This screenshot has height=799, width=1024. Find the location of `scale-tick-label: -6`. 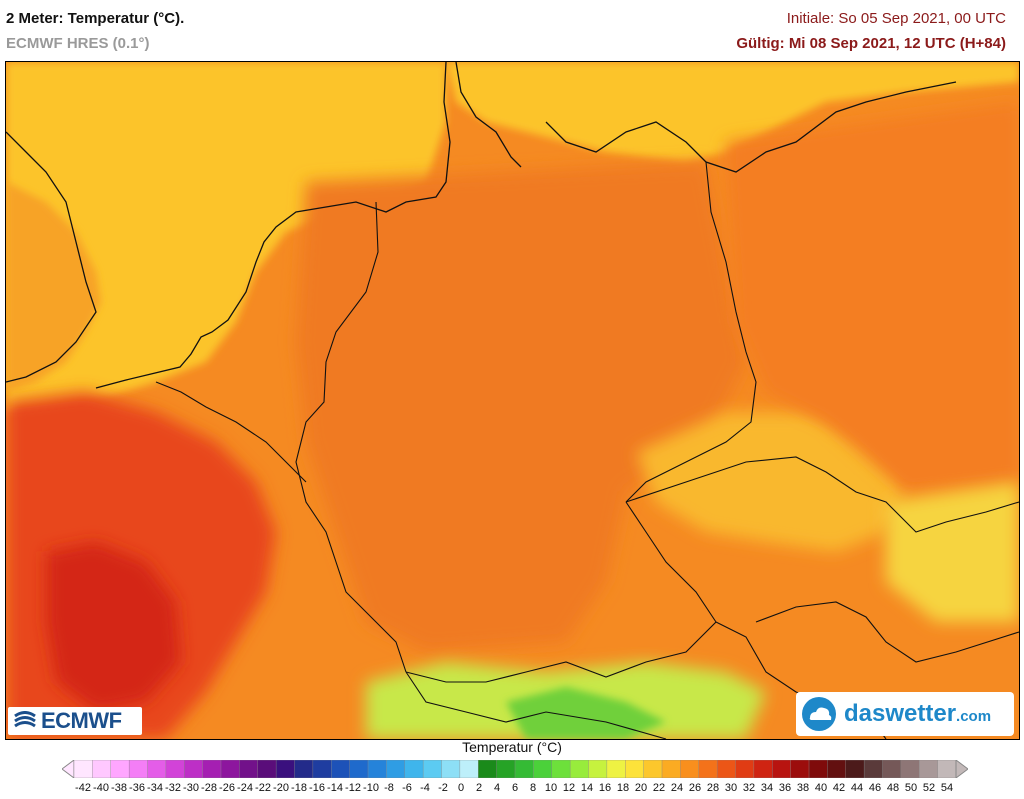

scale-tick-label: -6 is located at coordinates (407, 788).